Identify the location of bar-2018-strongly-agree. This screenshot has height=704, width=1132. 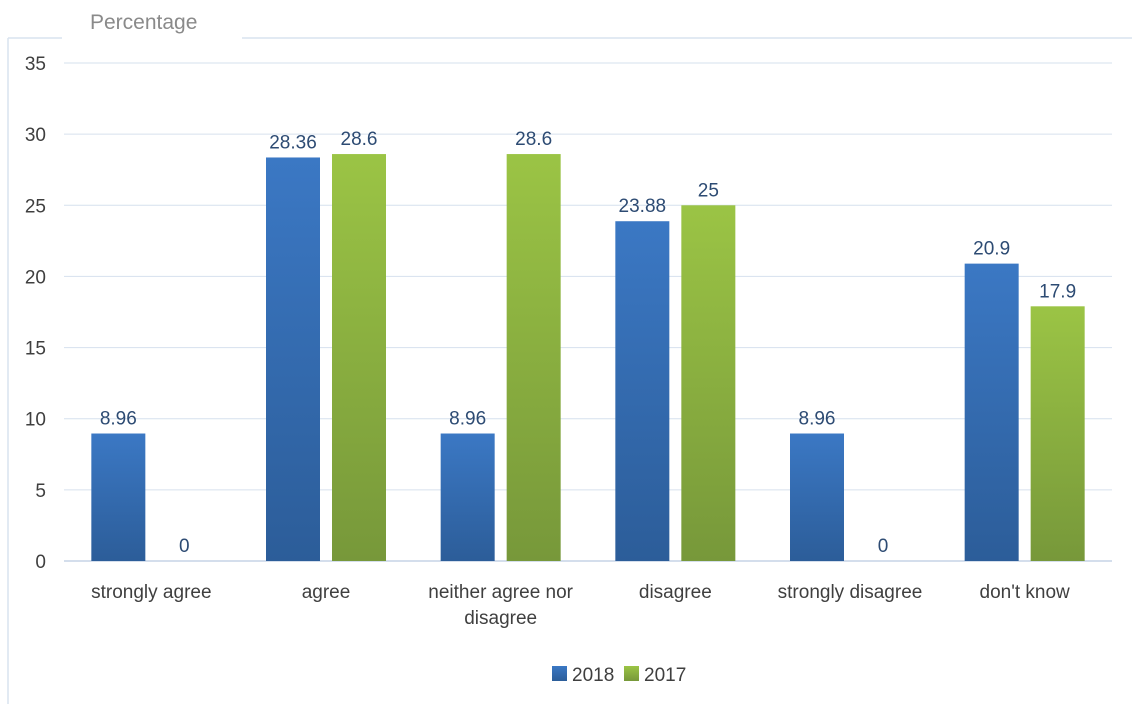
(118, 497).